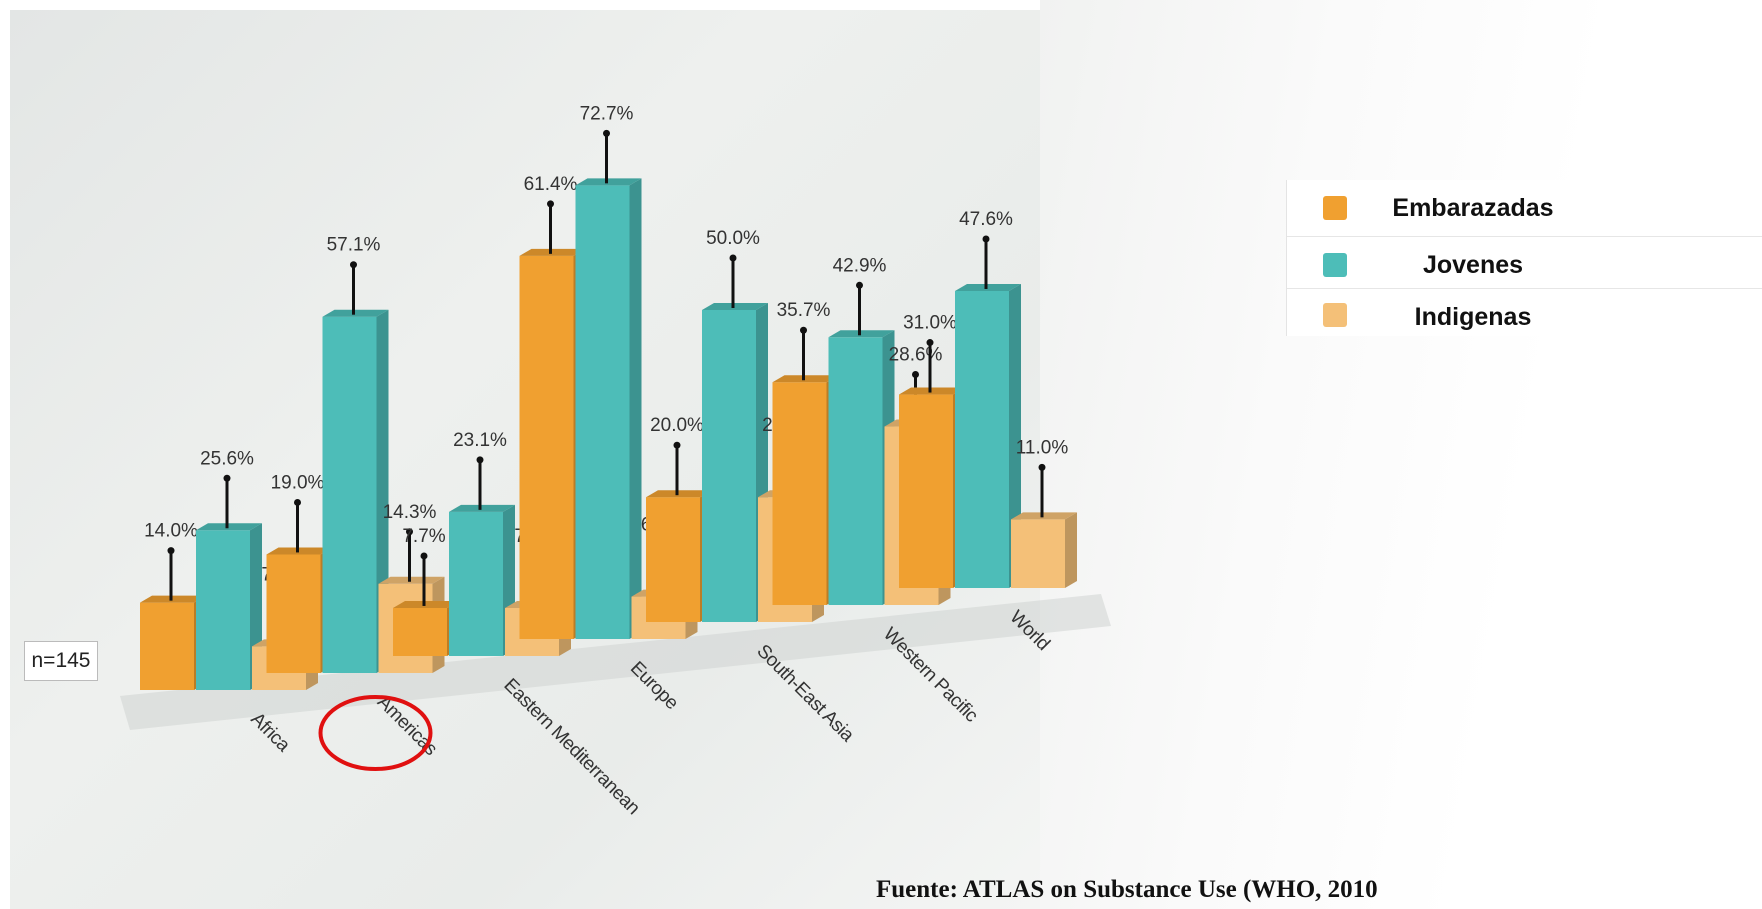  I want to click on legend-label-embarazadas: Embarazadas, so click(1473, 207).